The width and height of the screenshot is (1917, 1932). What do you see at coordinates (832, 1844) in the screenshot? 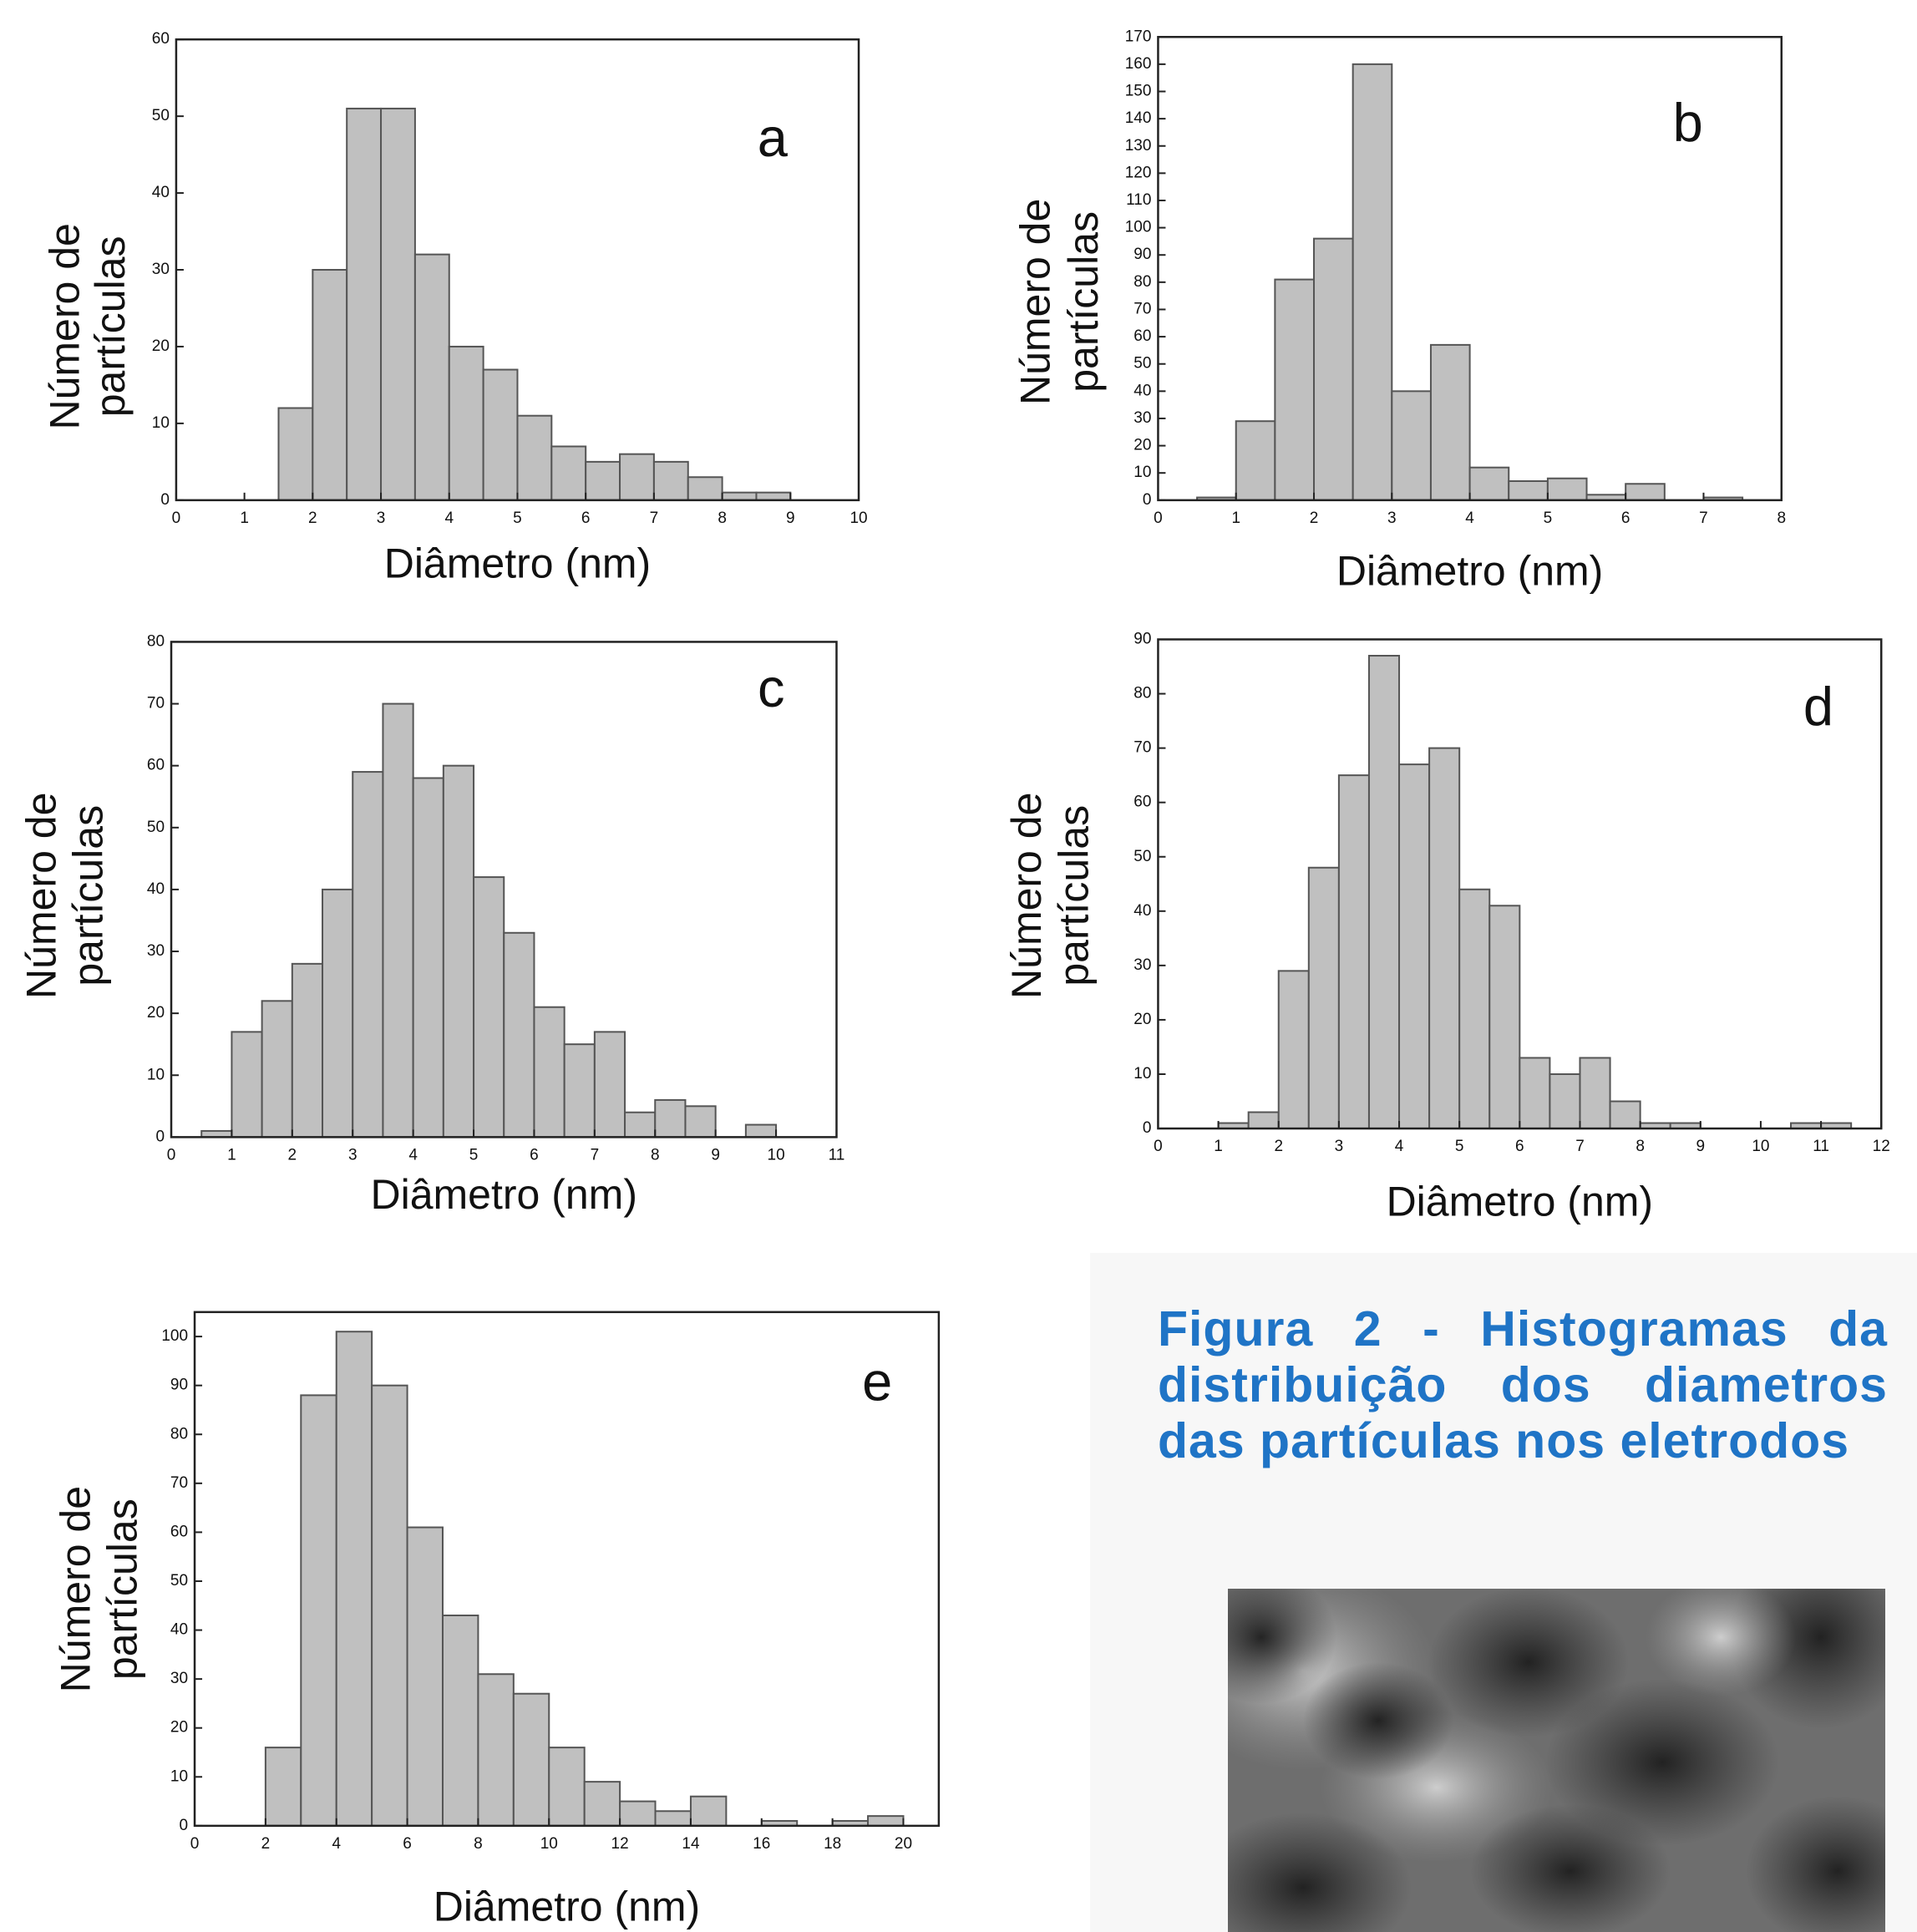
I see `x-tick-label: 18` at bounding box center [832, 1844].